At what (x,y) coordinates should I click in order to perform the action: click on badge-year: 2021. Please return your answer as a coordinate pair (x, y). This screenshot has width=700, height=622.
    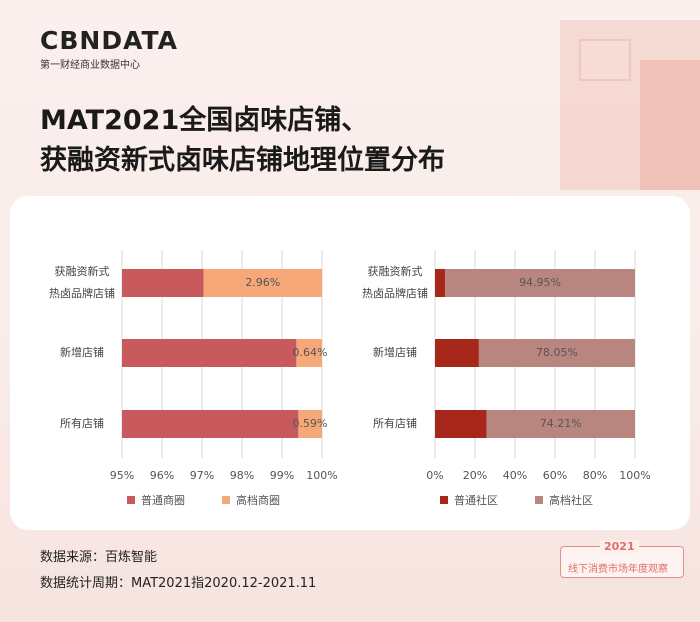
    Looking at the image, I should click on (619, 546).